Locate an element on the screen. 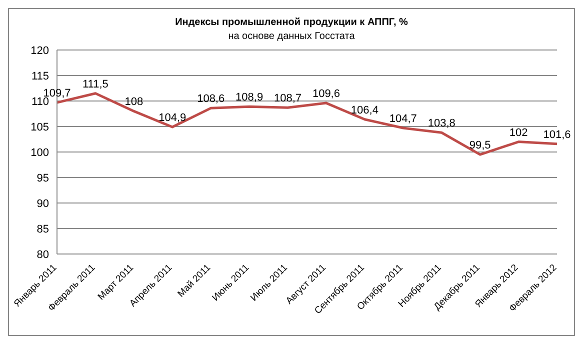  data-label: 104,7 is located at coordinates (403, 119).